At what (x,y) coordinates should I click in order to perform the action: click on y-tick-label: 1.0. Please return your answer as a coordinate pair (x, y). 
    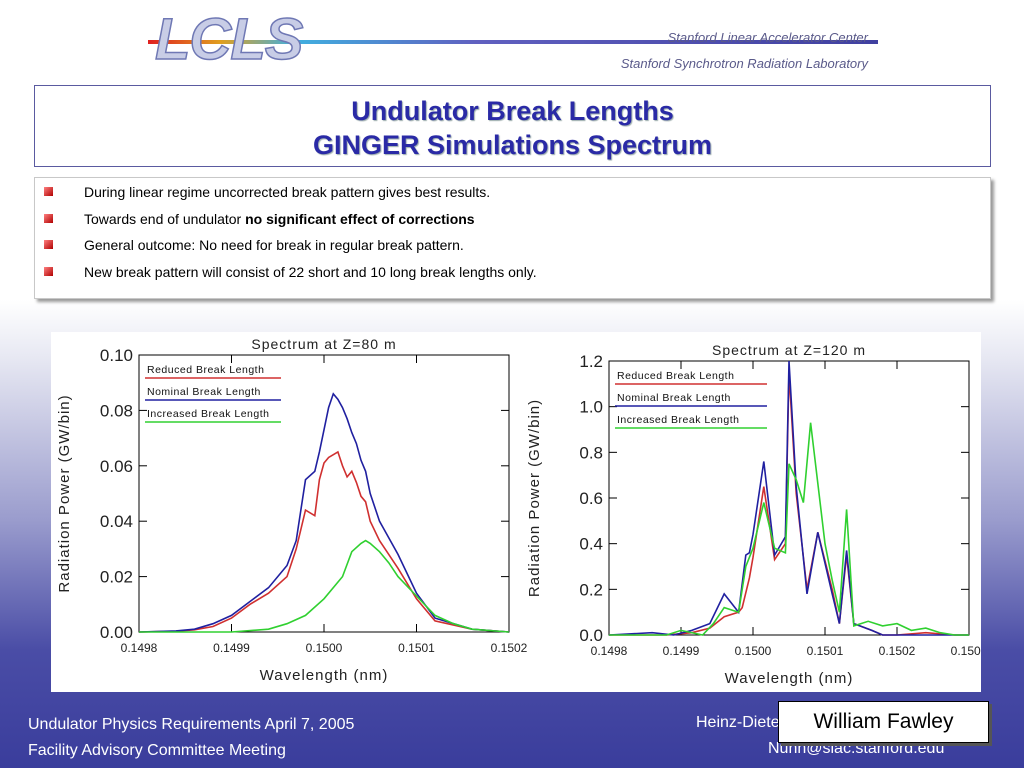
    Looking at the image, I should click on (591, 407).